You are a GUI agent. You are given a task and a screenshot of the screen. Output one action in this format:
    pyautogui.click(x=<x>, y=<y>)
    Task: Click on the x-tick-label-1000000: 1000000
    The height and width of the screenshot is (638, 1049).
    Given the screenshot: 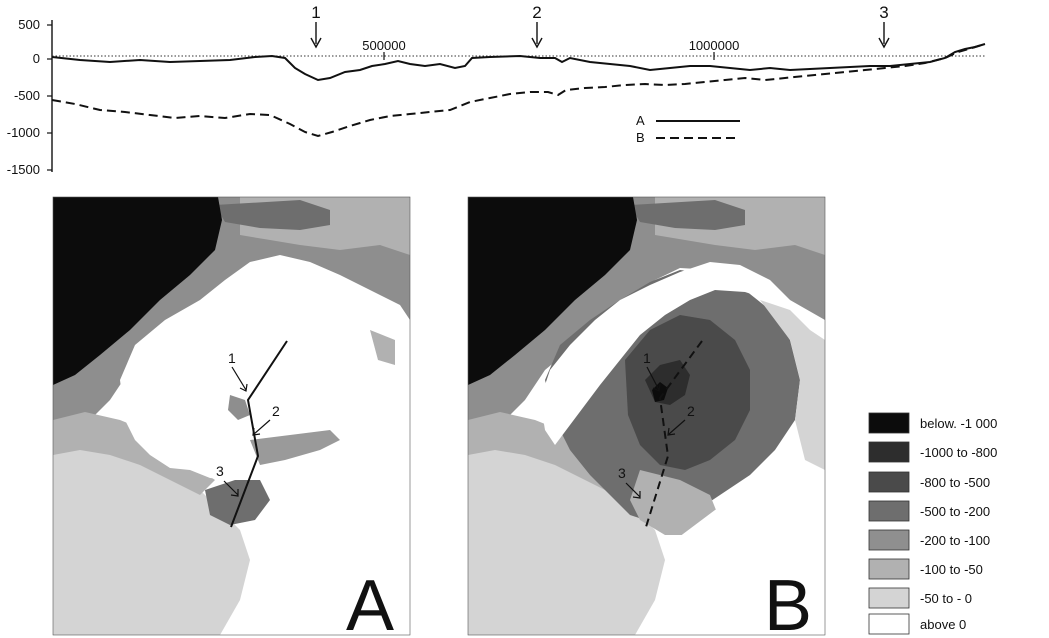 What is the action you would take?
    pyautogui.click(x=714, y=45)
    